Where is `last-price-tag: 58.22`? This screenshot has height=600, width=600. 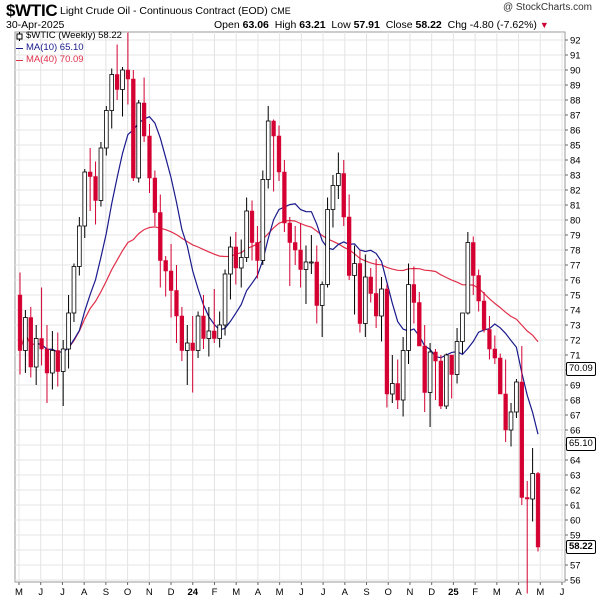 last-price-tag: 58.22 is located at coordinates (581, 546).